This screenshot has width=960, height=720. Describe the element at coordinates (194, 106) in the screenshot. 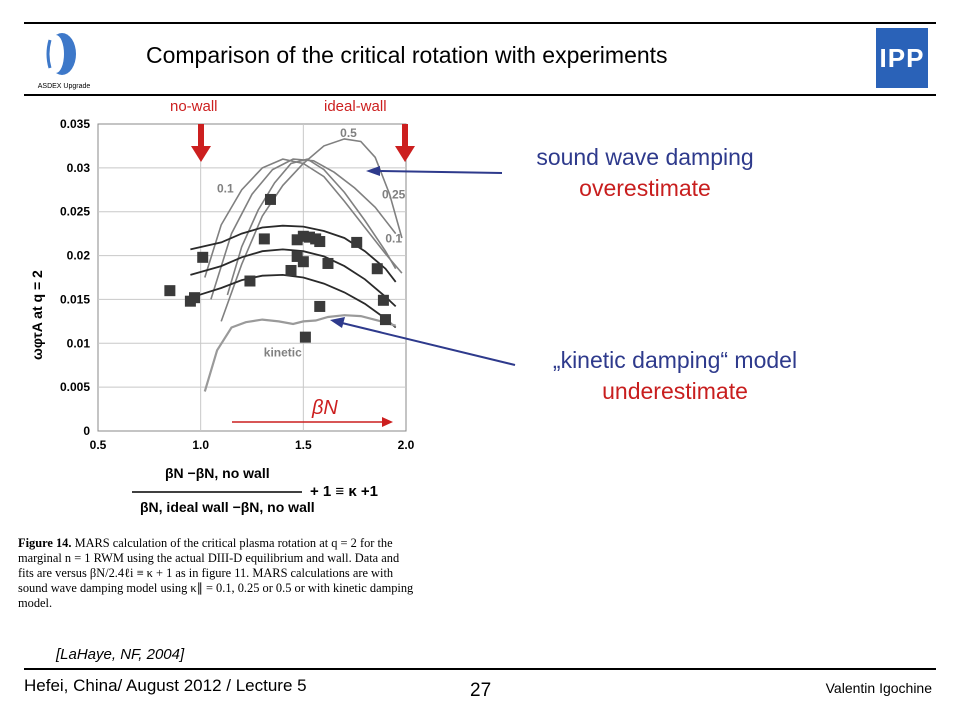

I see `no-wall-label: no-wall` at that location.